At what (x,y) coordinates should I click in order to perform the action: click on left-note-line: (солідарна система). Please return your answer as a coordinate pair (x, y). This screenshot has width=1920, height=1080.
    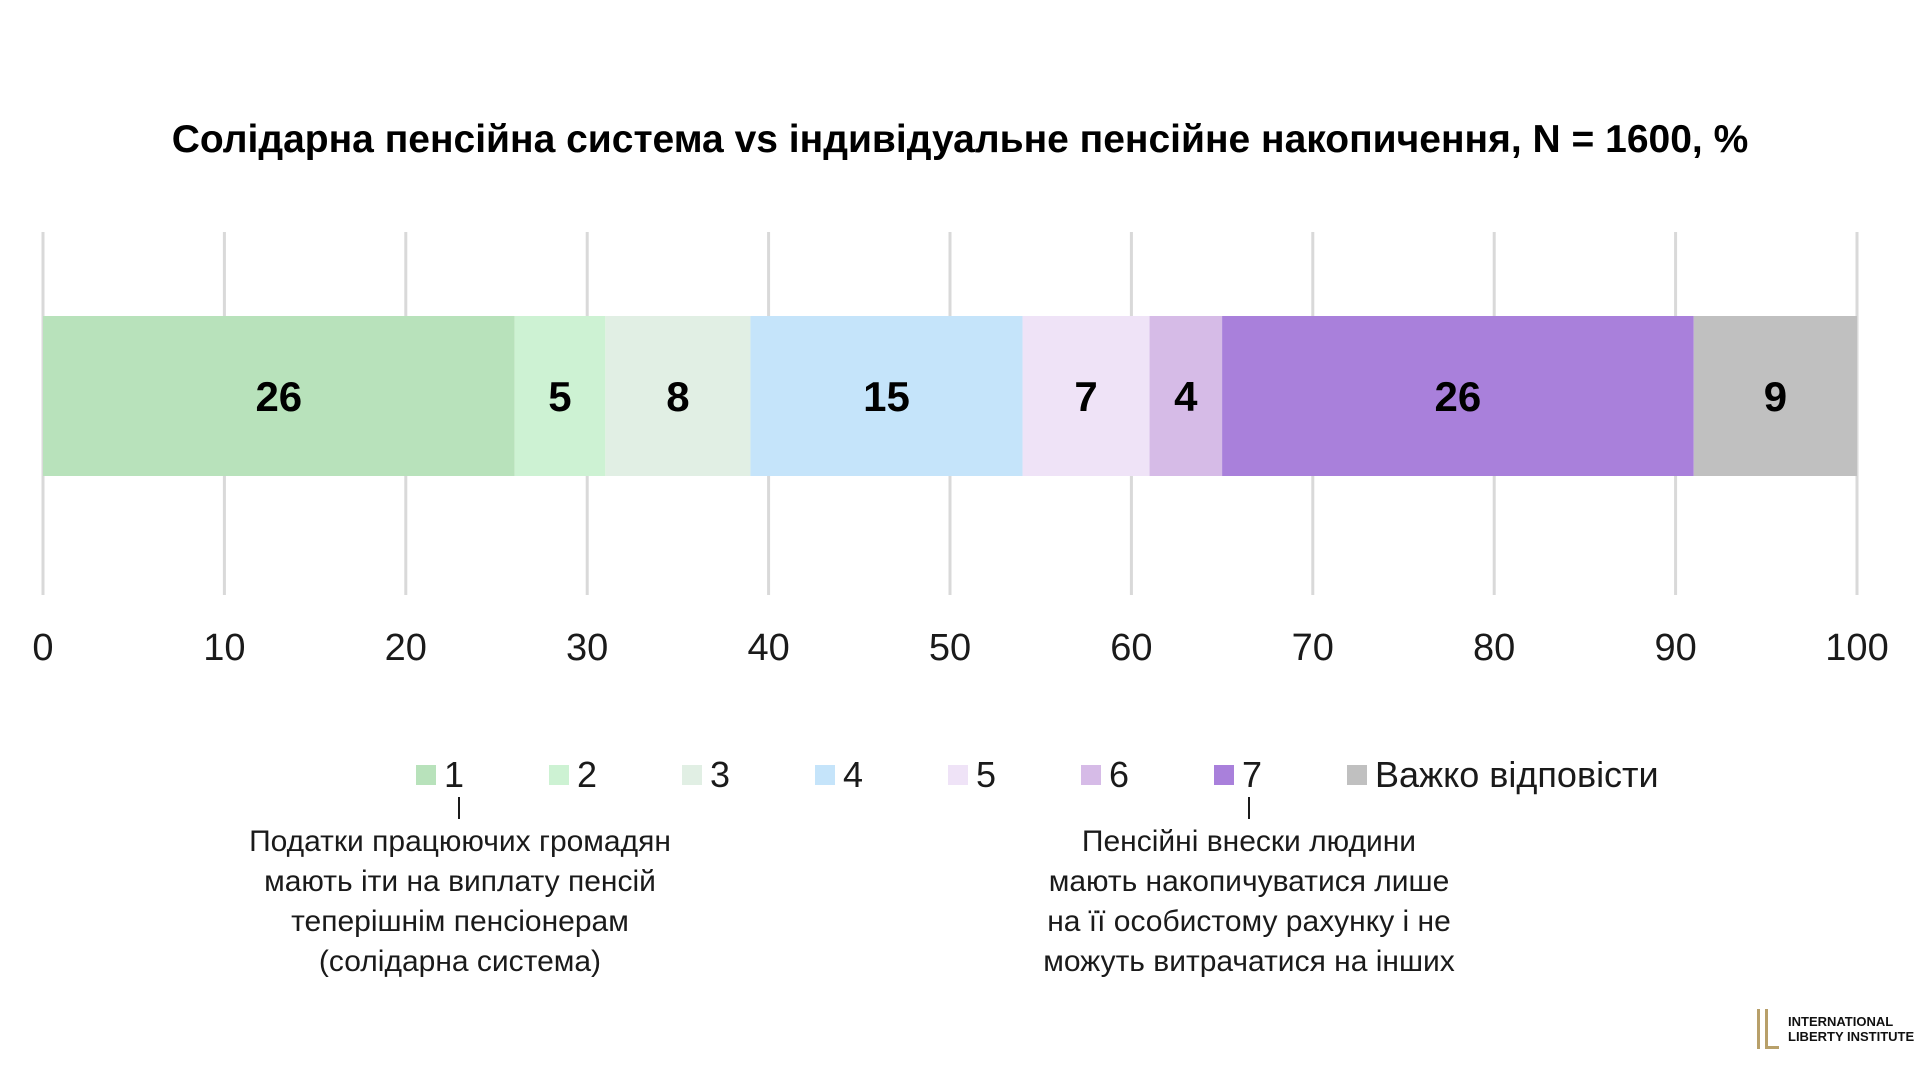
    Looking at the image, I should click on (460, 961).